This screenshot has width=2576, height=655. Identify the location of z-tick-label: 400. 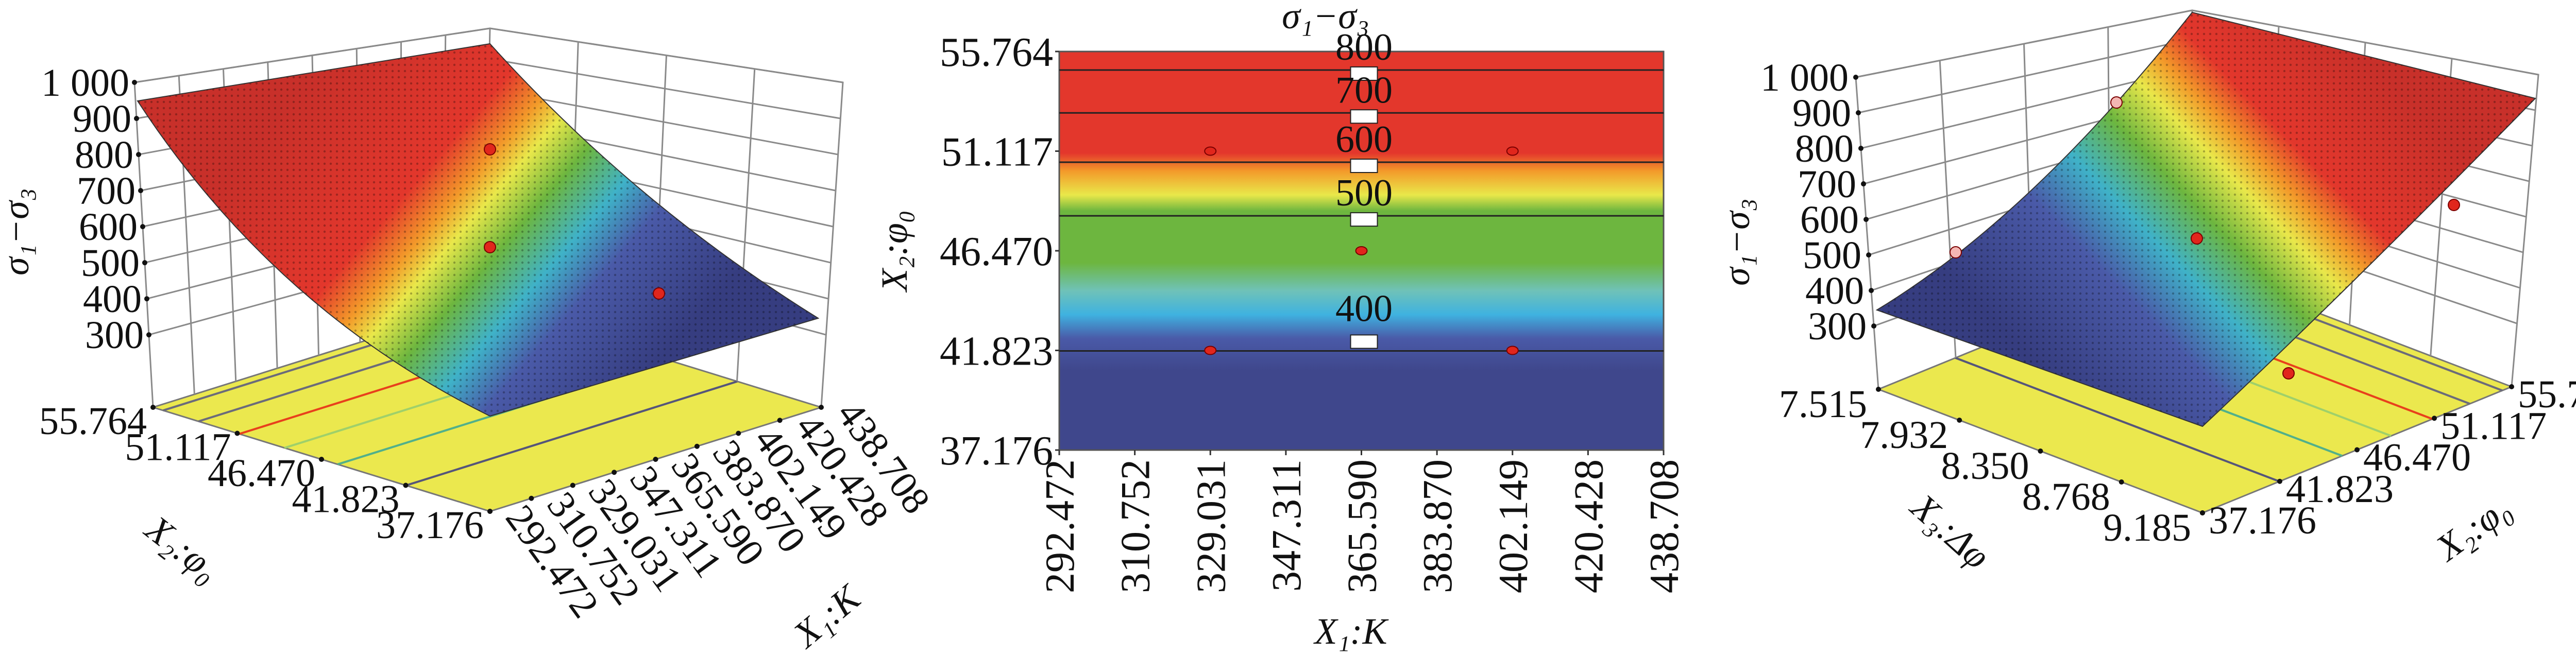
(112, 300).